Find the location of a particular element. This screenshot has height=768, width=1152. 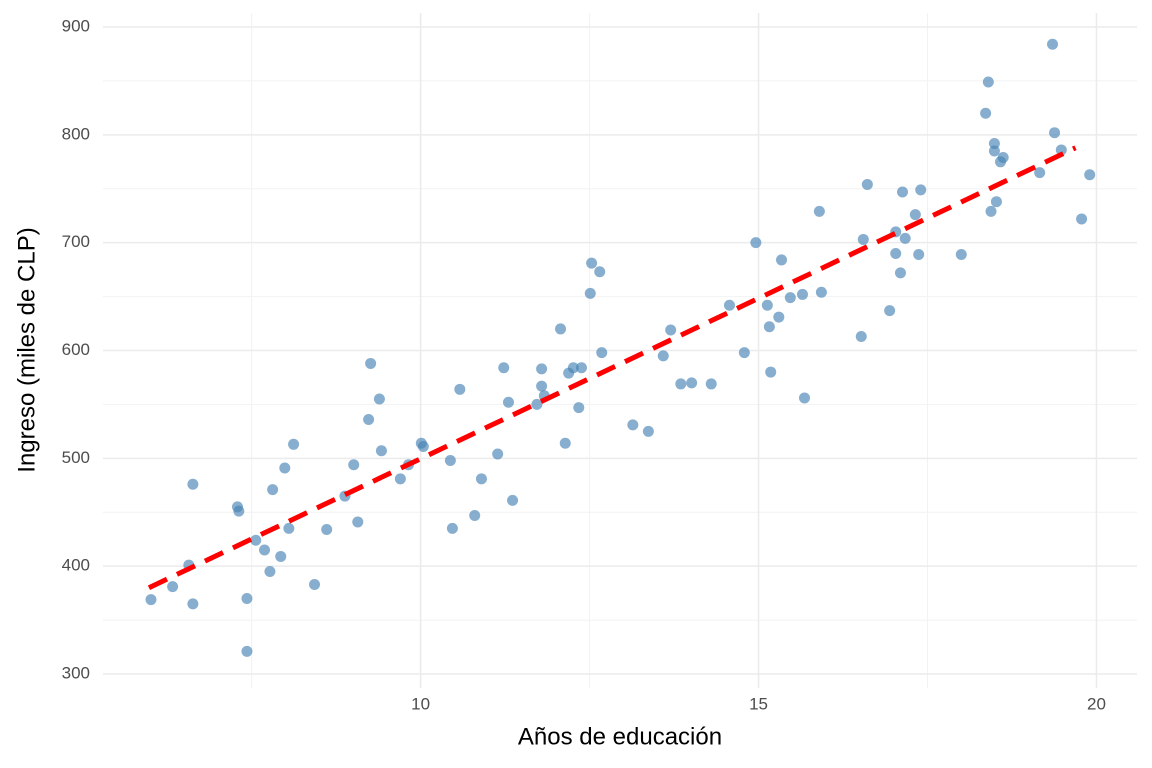

y-tick-label: 500 is located at coordinates (76, 457).